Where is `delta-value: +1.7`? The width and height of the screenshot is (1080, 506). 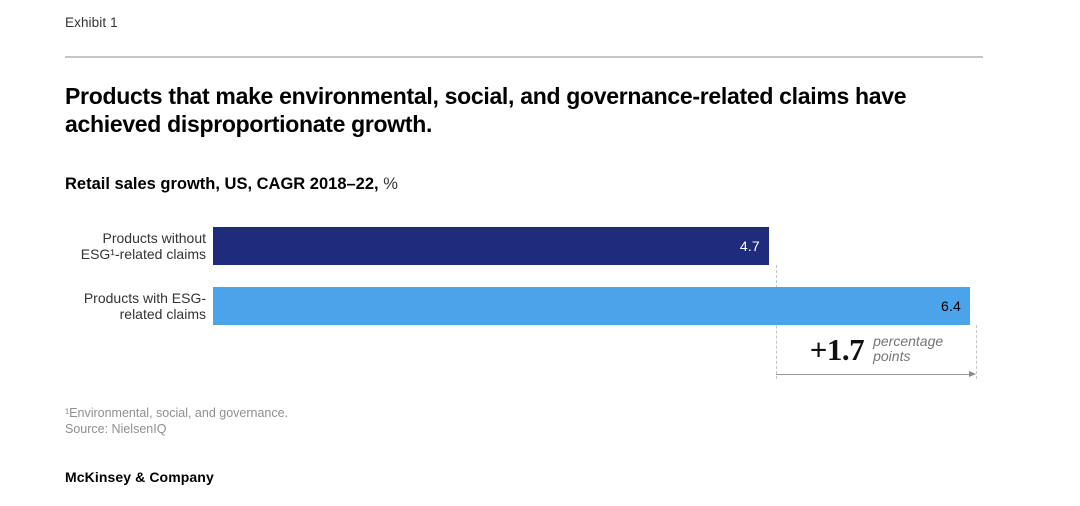 delta-value: +1.7 is located at coordinates (837, 349).